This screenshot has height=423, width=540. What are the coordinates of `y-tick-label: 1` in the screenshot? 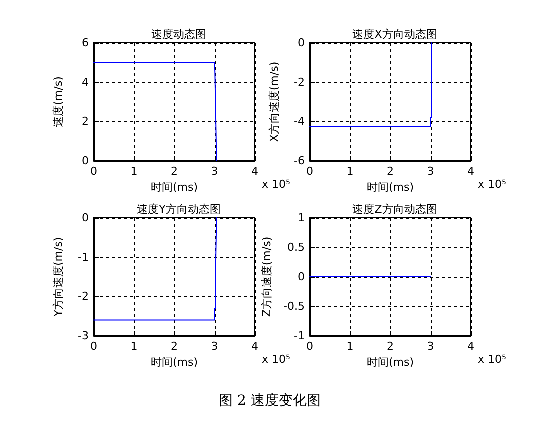 It's located at (301, 218).